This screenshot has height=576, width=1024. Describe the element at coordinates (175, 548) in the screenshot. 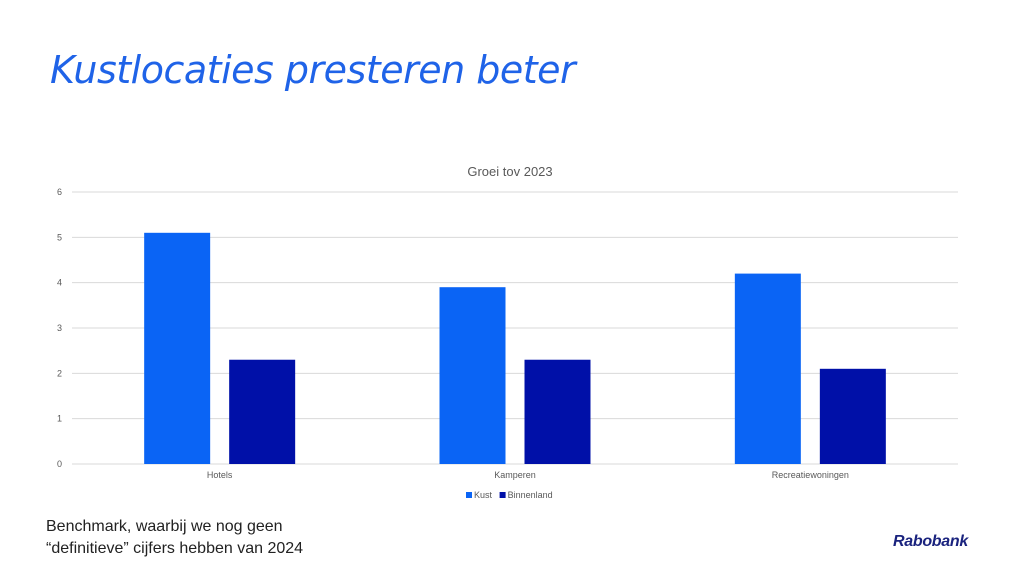

I see `footnote-line-2: “definitieve” cijfers hebben van 2024` at that location.